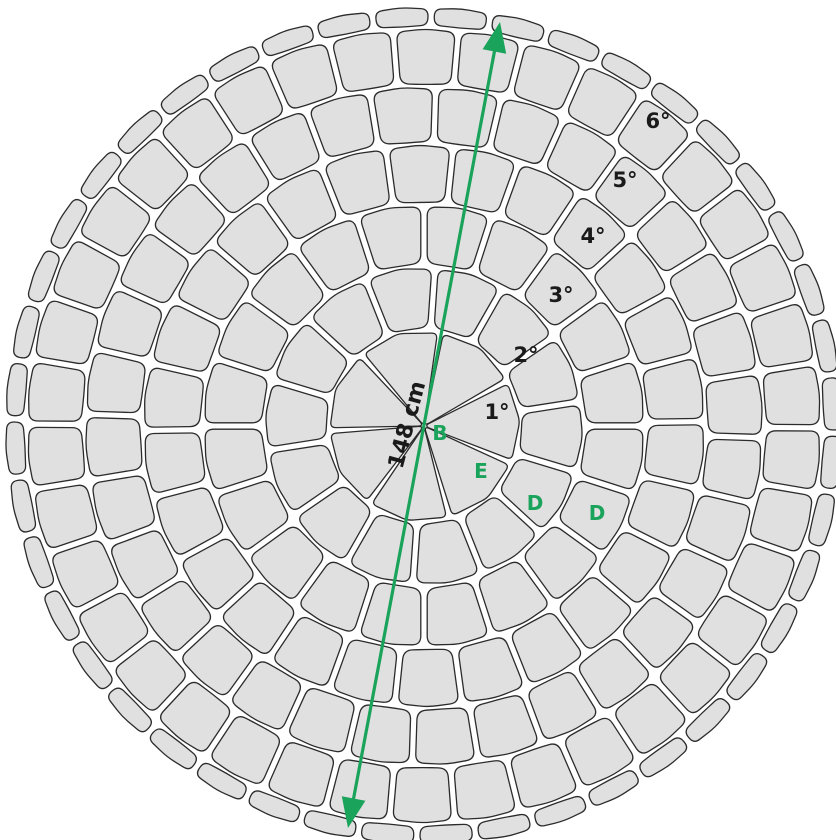 The width and height of the screenshot is (836, 840). Describe the element at coordinates (597, 513) in the screenshot. I see `piece-label-d-outer: D` at that location.